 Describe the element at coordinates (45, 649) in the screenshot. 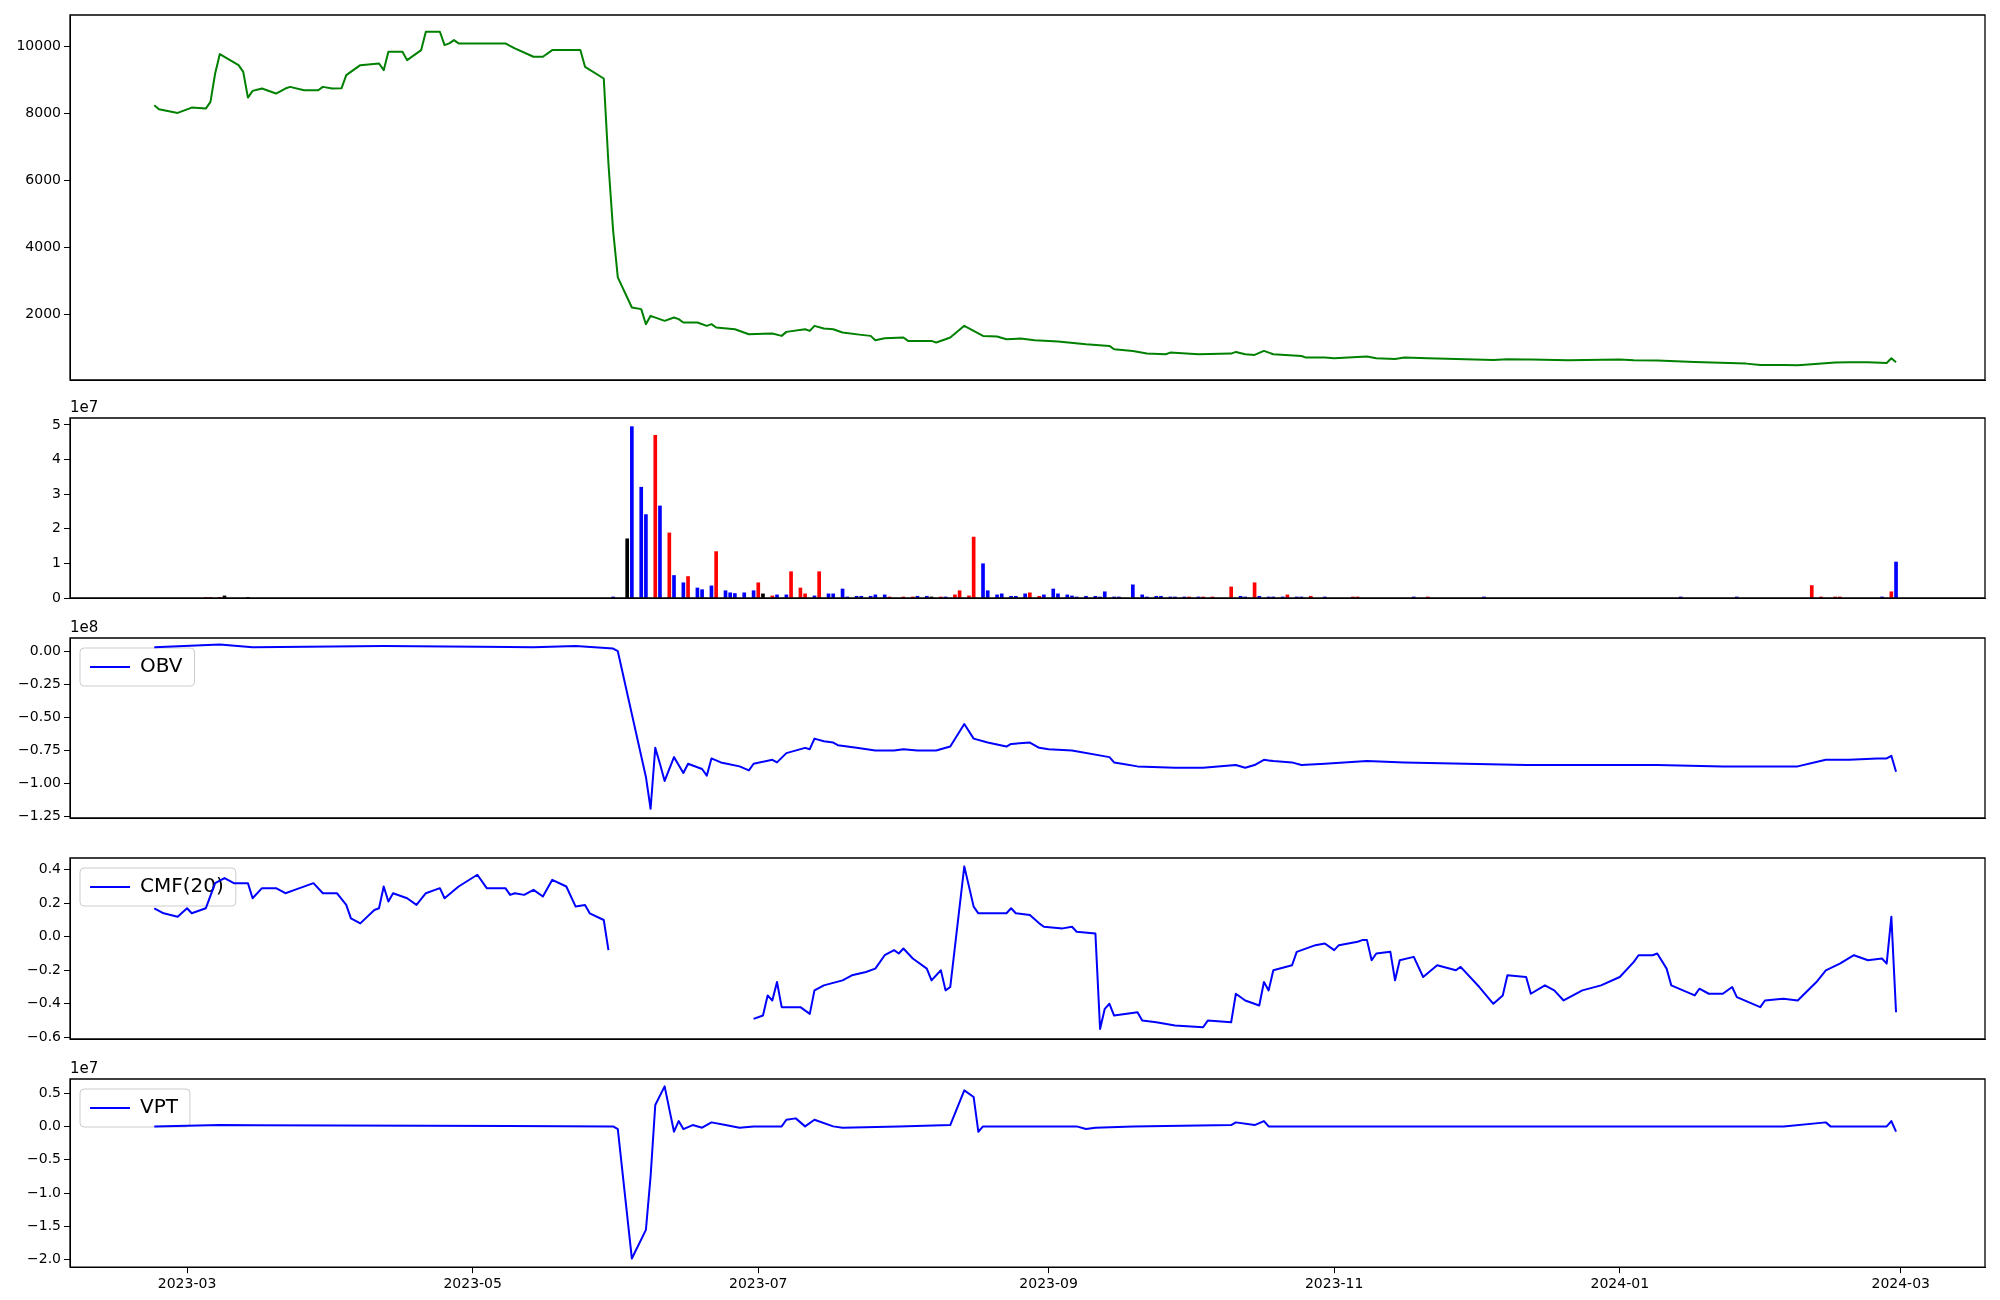

I see `y-tick-label: 0.00` at that location.